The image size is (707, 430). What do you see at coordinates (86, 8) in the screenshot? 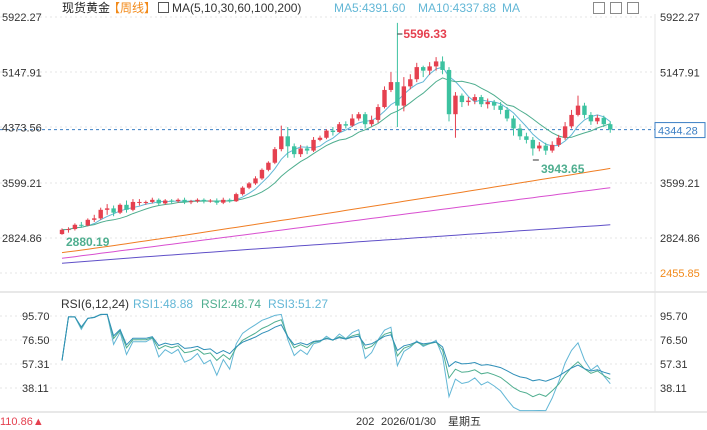
I see `instrument-title: 现货黄金` at bounding box center [86, 8].